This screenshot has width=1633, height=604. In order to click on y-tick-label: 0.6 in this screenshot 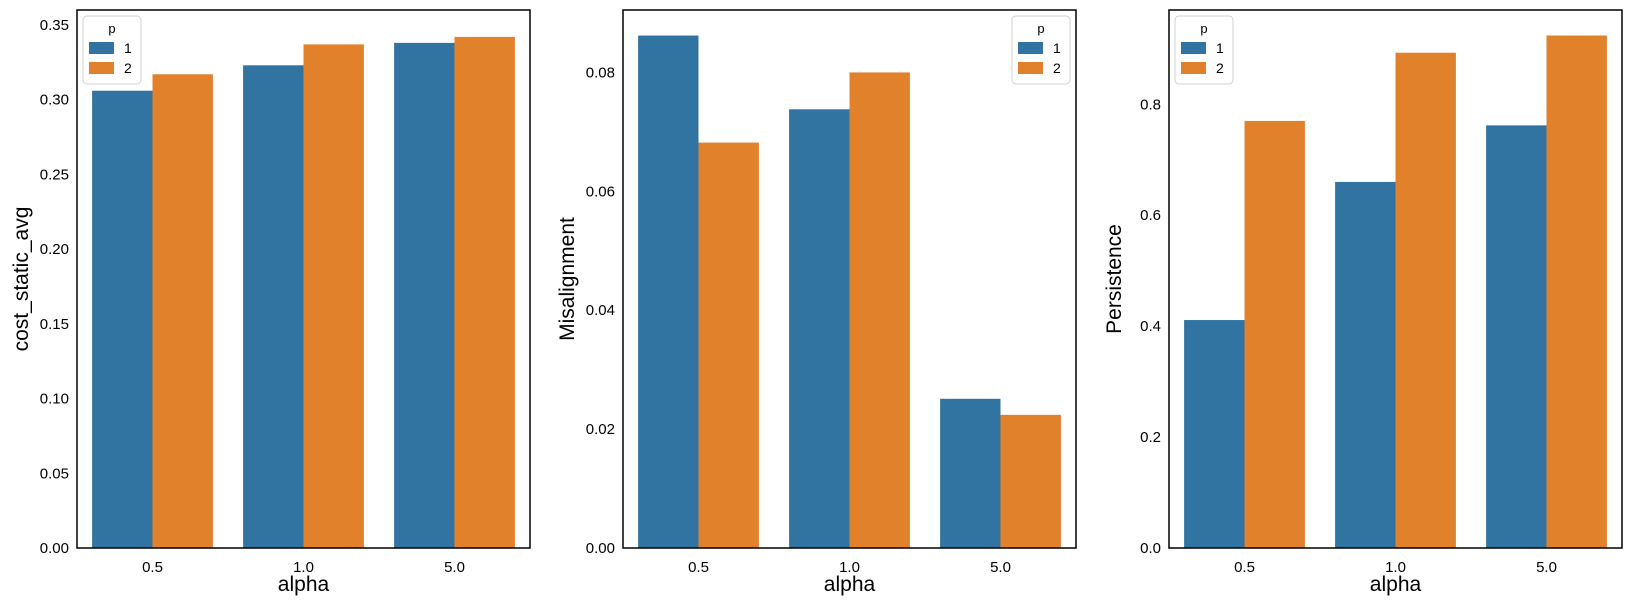, I will do `click(1150, 215)`.